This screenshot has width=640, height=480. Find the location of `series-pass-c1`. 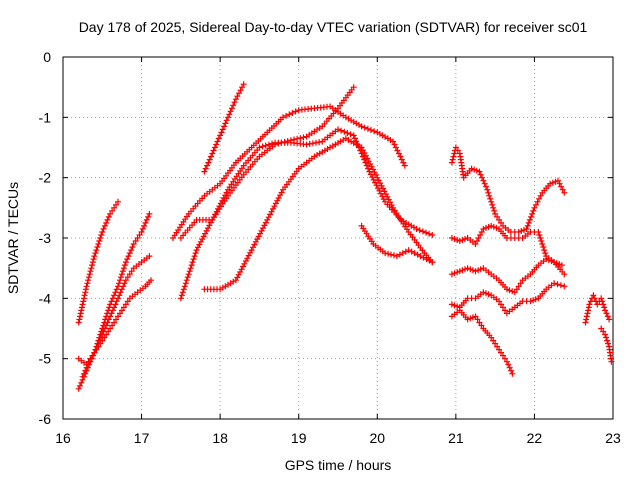

series-pass-c1 is located at coordinates (508, 189).